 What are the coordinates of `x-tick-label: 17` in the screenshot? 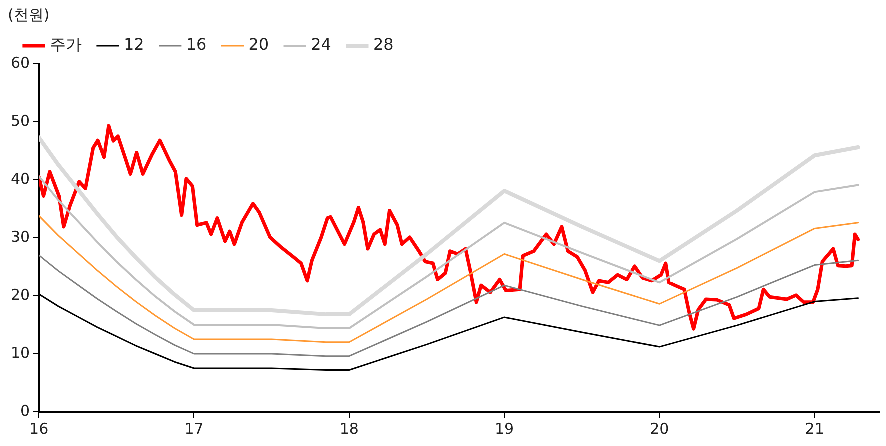 It's located at (194, 429).